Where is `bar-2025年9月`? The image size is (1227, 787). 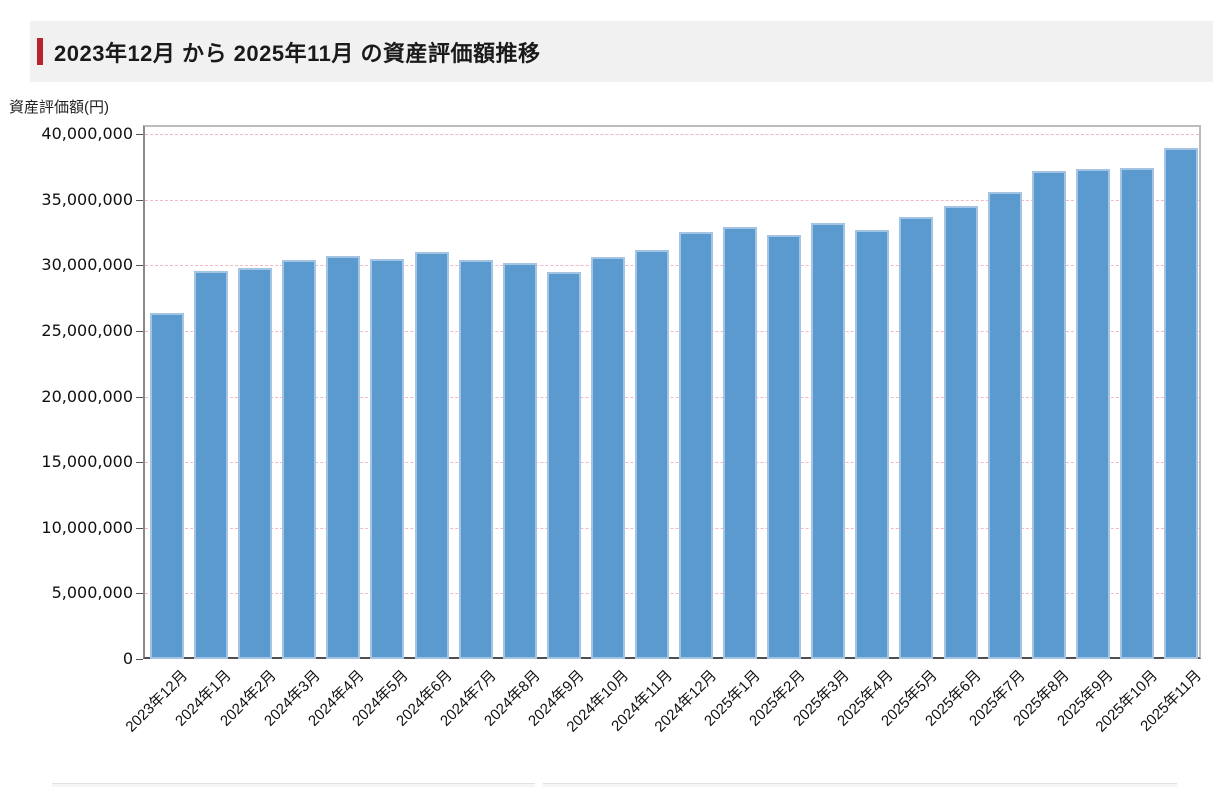 bar-2025年9月 is located at coordinates (1092, 414).